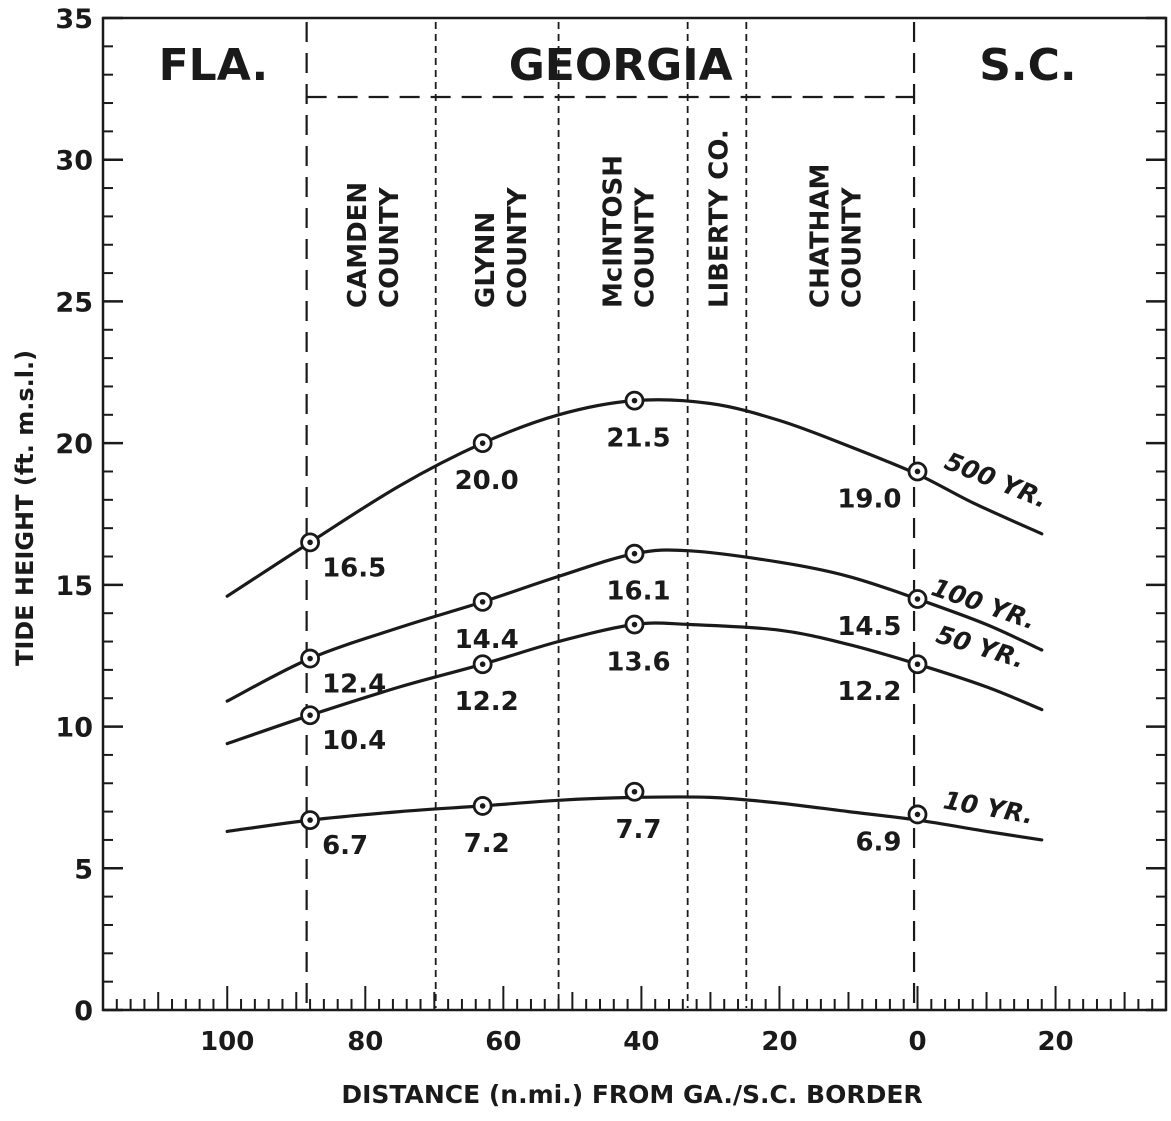  Describe the element at coordinates (74, 19) in the screenshot. I see `y-tick-label: 35` at that location.